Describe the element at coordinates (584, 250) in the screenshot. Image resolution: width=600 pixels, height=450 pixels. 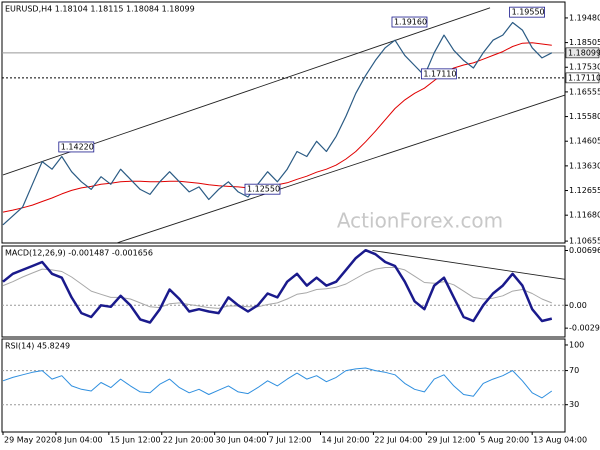
I see `y-tick-label: 0.006966` at that location.